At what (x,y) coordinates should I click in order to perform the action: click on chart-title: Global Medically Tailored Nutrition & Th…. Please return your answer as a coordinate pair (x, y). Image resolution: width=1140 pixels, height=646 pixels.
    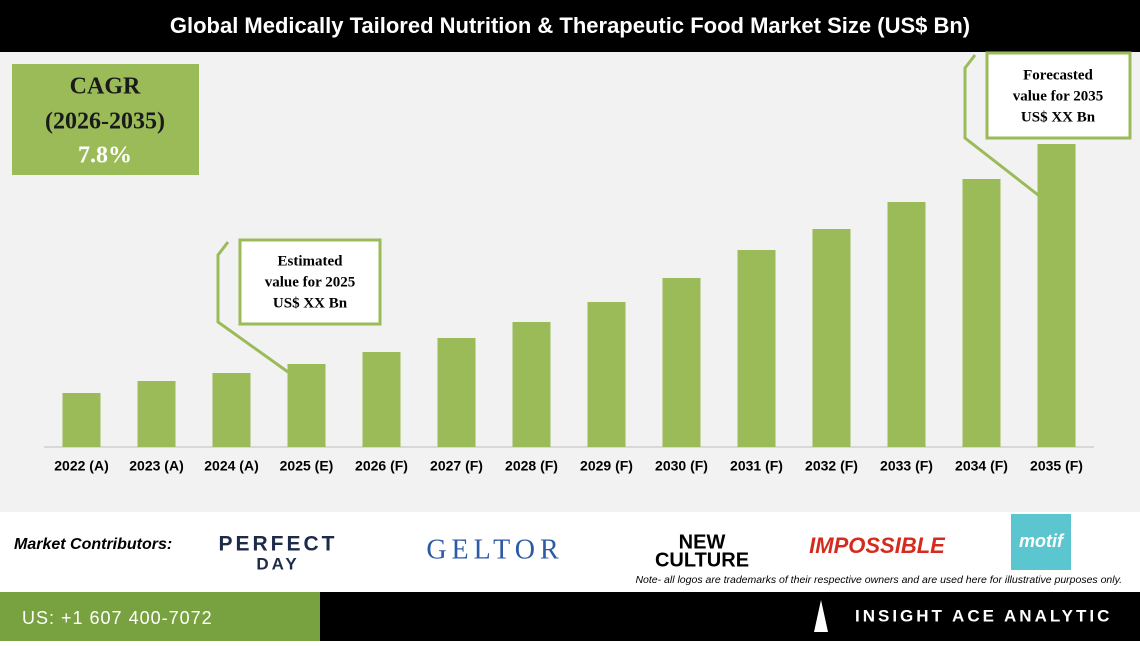
    Looking at the image, I should click on (570, 25).